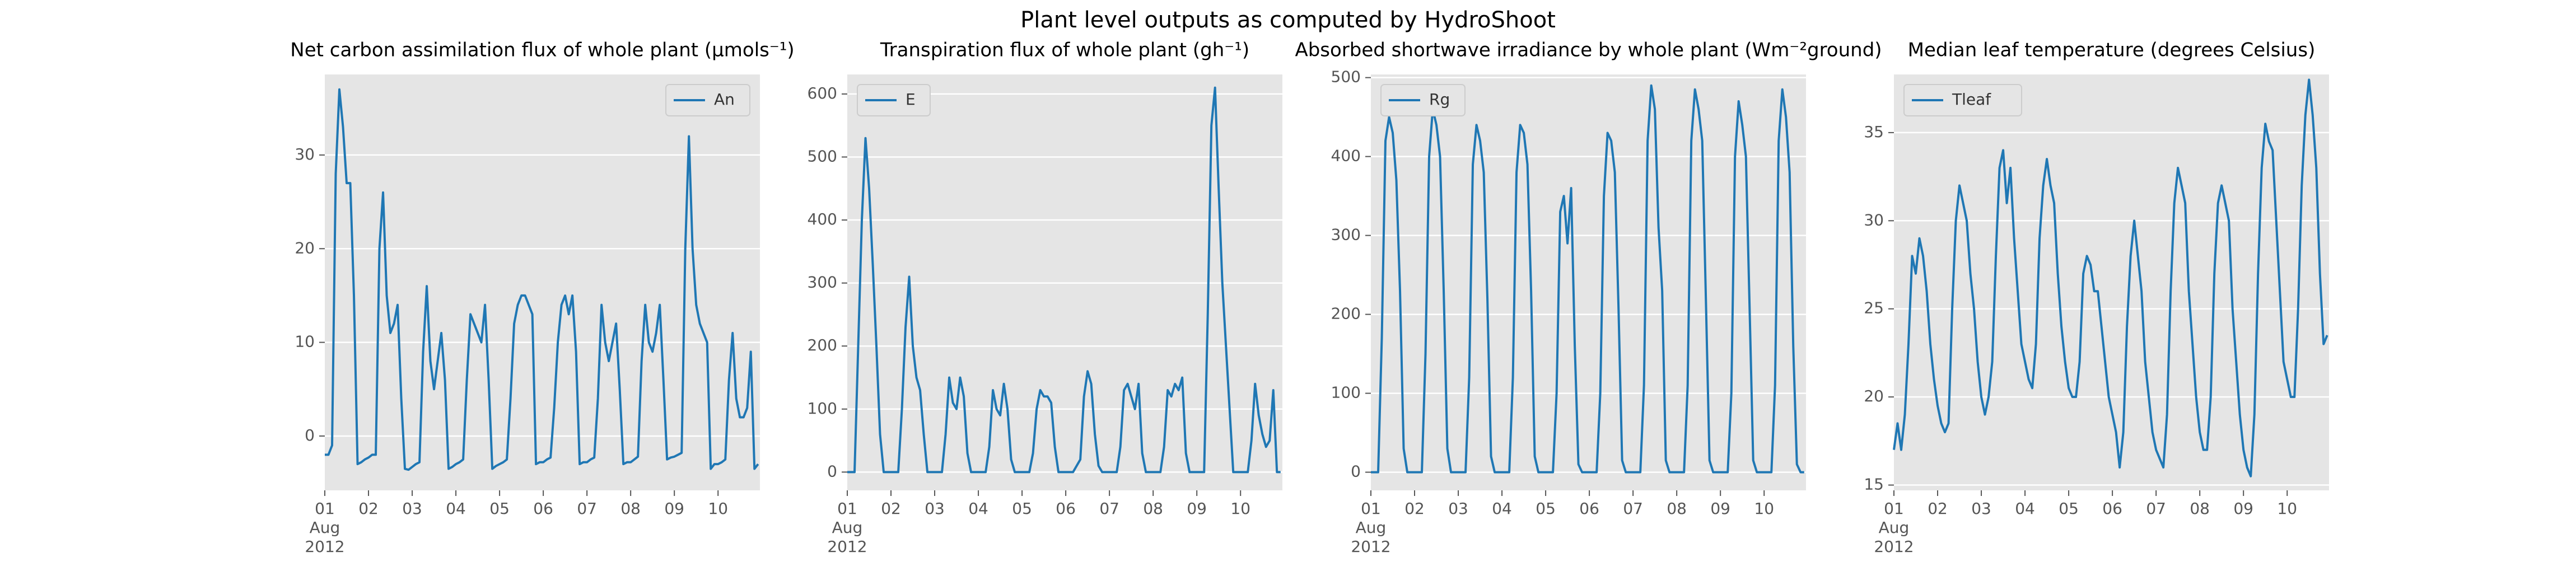 This screenshot has height=562, width=2576. I want to click on y-tick-label: 600, so click(823, 93).